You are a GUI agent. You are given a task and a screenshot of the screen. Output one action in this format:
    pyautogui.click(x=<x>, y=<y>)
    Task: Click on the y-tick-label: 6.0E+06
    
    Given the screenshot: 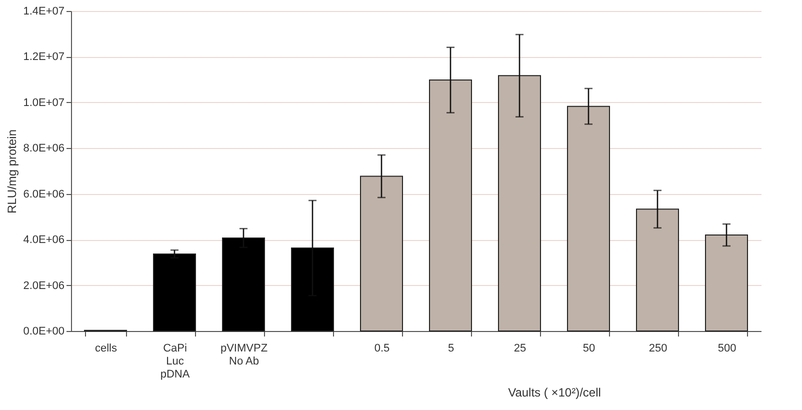 What is the action you would take?
    pyautogui.click(x=43, y=194)
    